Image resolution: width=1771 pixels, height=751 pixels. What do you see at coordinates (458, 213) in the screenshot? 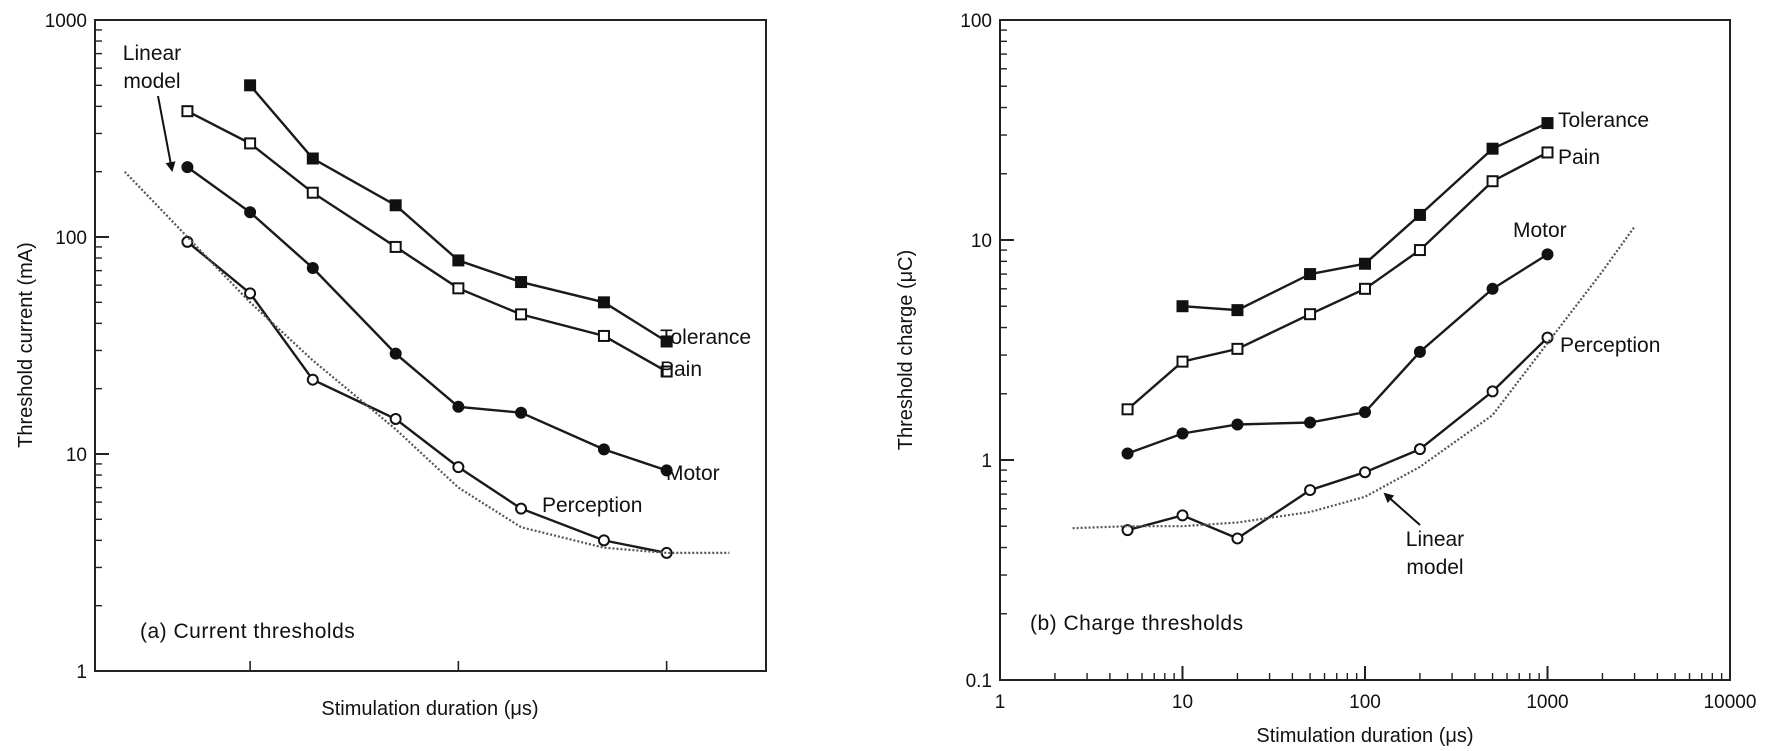
I see `panel-a-series-tolerance` at bounding box center [458, 213].